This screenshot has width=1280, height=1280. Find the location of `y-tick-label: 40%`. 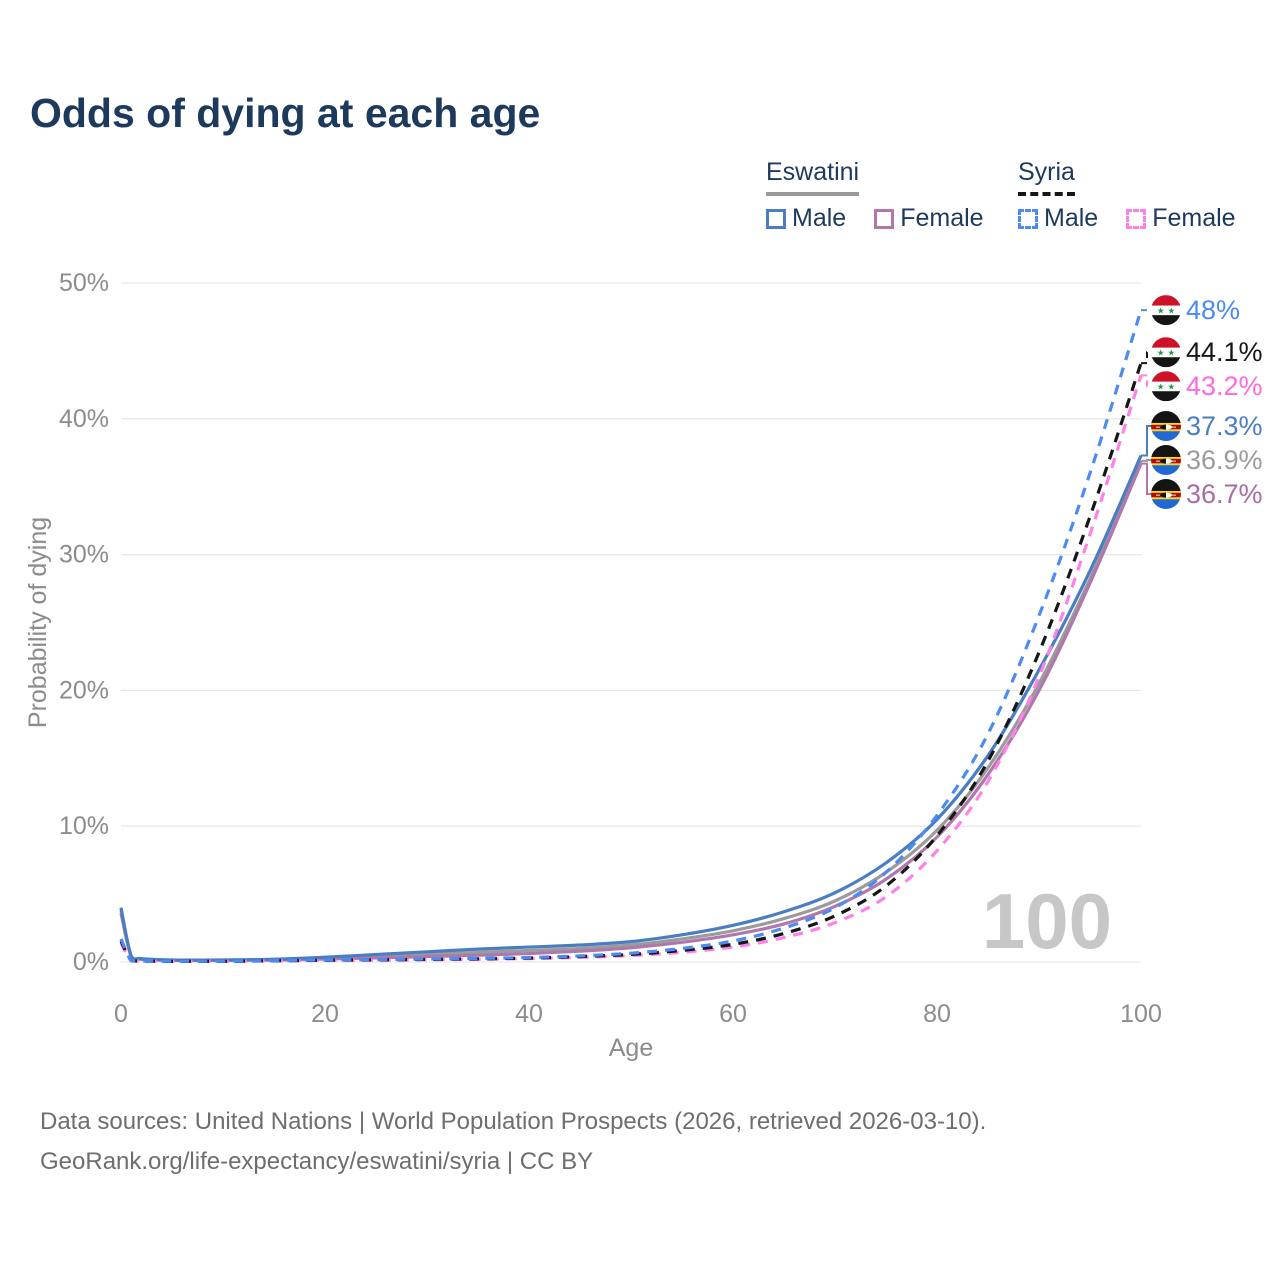

y-tick-label: 40% is located at coordinates (84, 419).